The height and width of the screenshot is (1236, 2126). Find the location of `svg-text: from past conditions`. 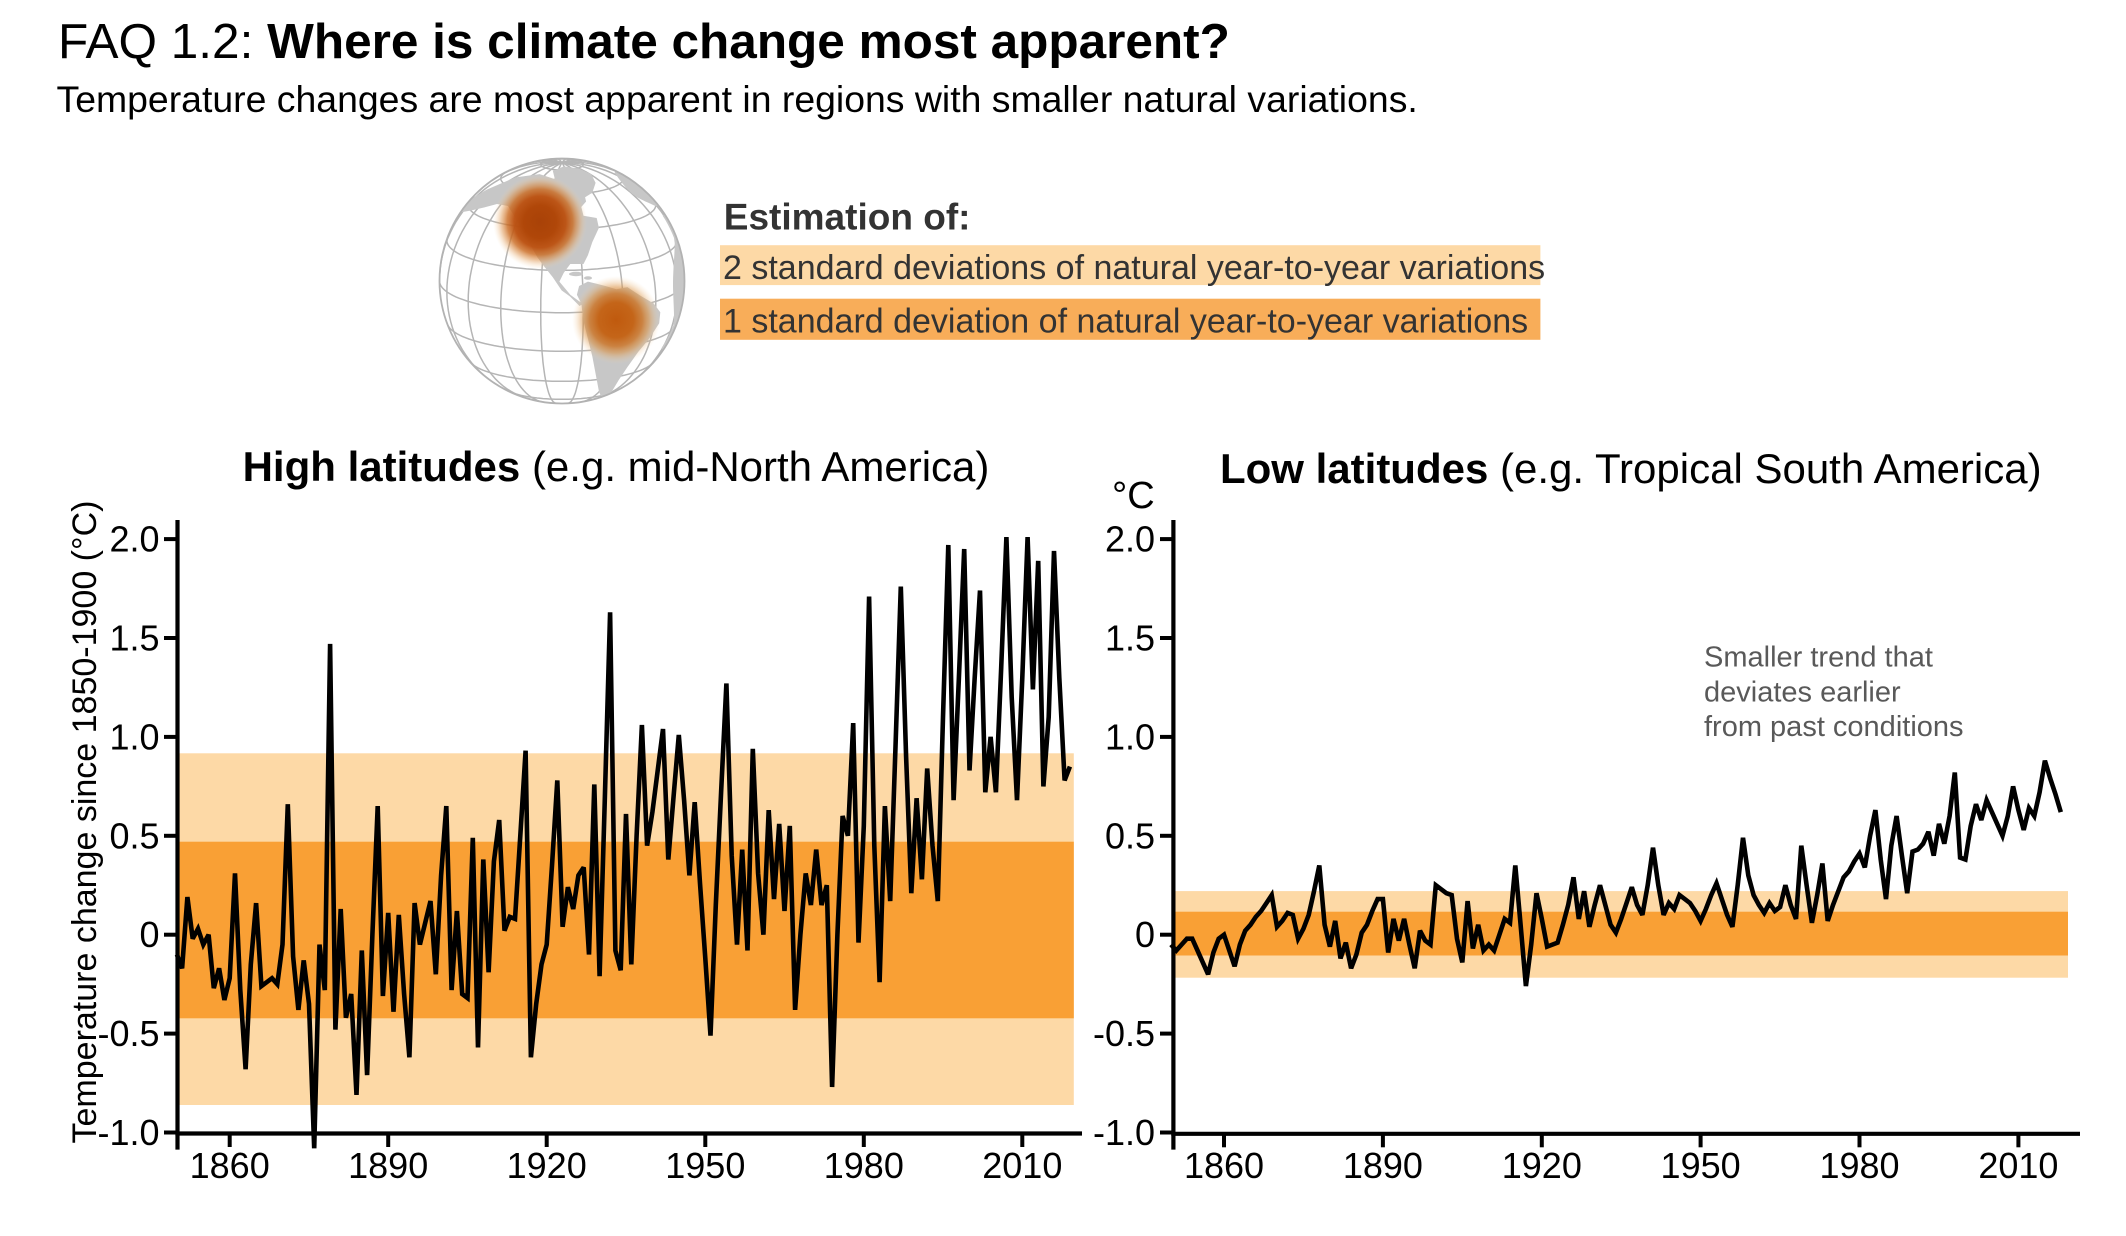

svg-text: from past conditions is located at coordinates (1834, 727).